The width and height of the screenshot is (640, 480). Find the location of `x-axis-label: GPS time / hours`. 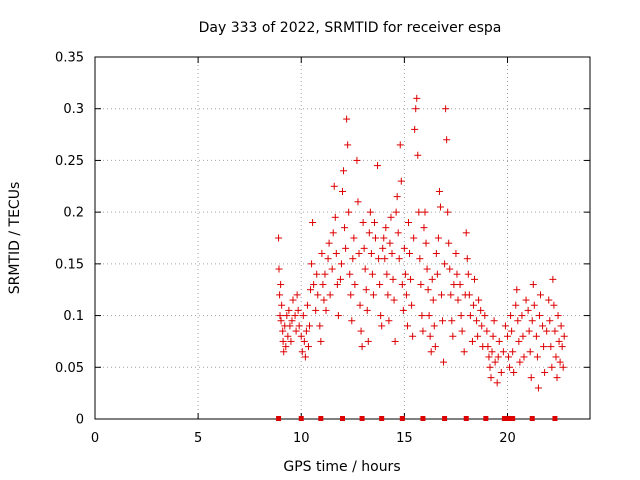

x-axis-label: GPS time / hours is located at coordinates (341, 467).